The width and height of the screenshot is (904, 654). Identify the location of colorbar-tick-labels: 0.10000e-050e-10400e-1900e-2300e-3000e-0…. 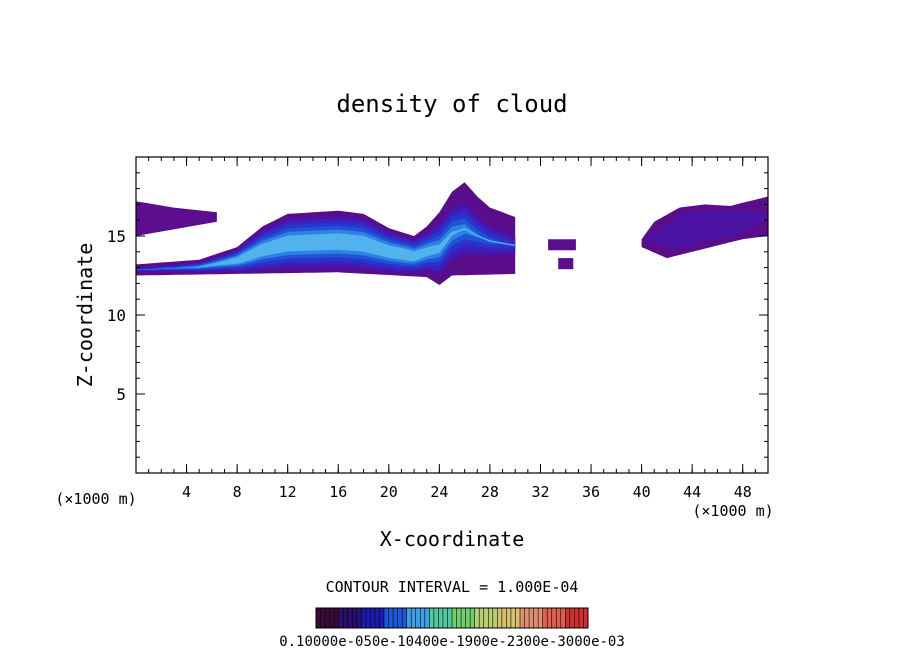
(452, 642).